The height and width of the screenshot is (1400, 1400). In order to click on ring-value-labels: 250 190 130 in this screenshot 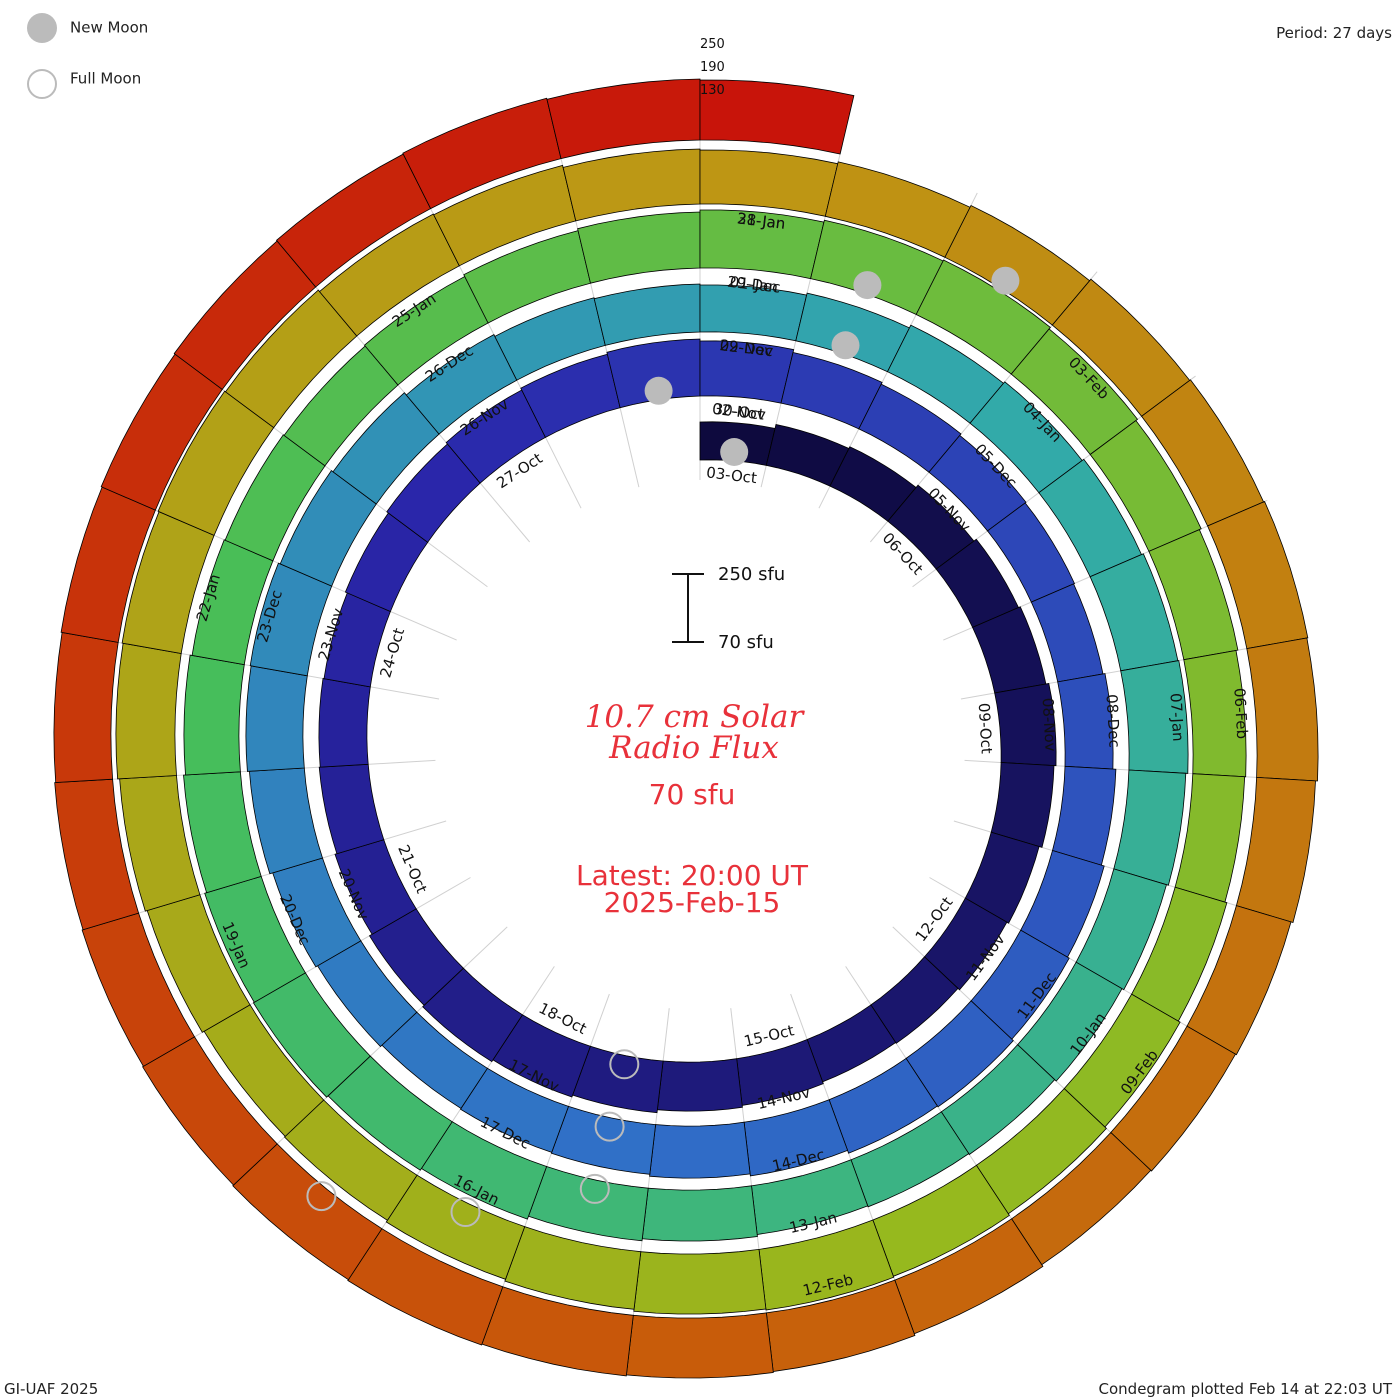, I will do `click(712, 67)`.